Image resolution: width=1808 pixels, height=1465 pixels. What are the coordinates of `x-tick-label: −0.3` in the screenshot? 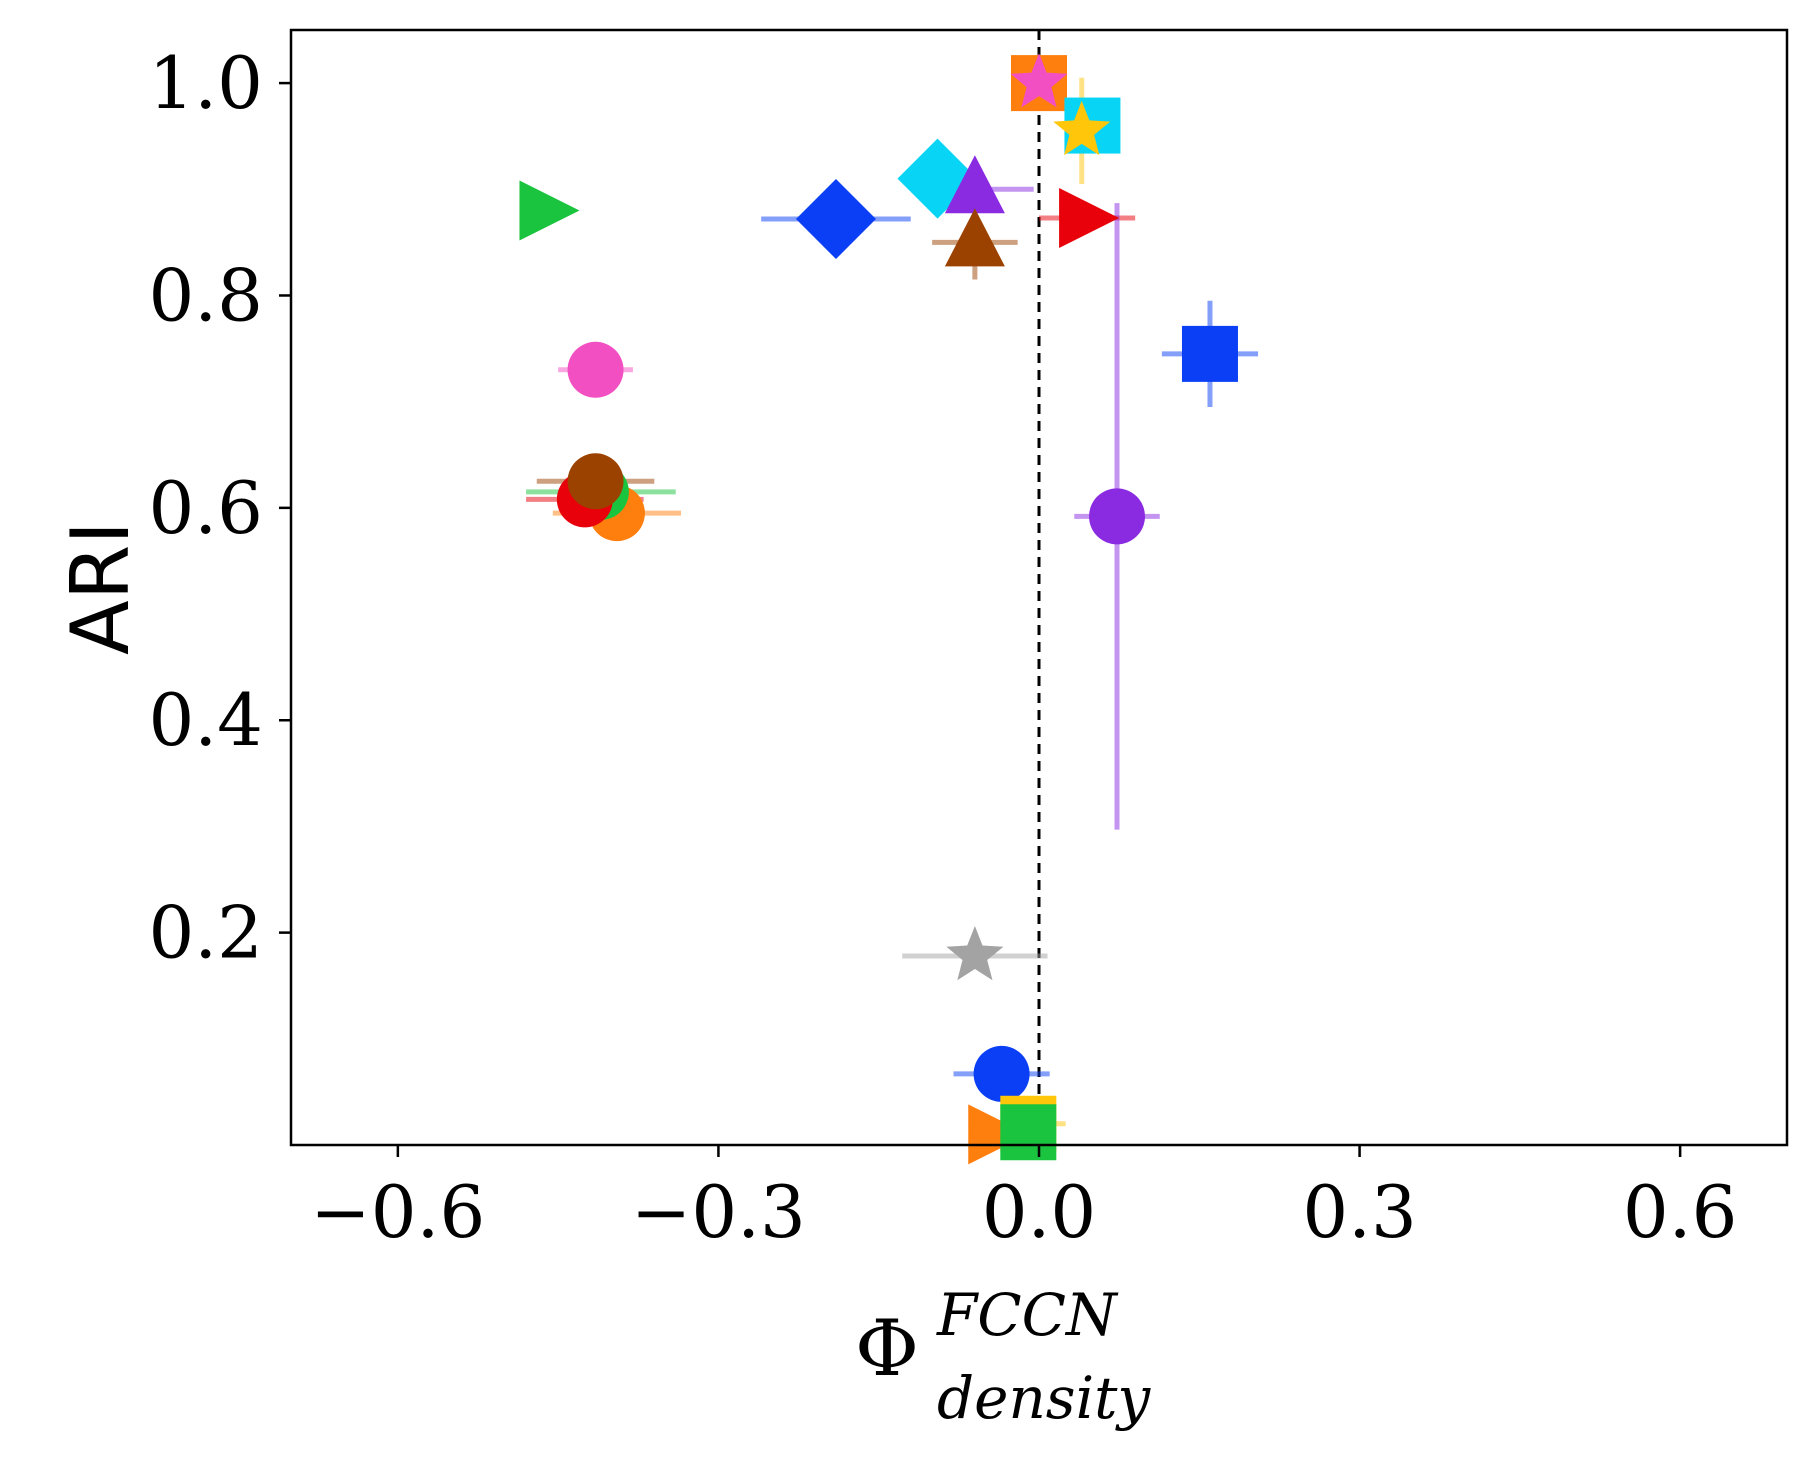 It's located at (718, 1212).